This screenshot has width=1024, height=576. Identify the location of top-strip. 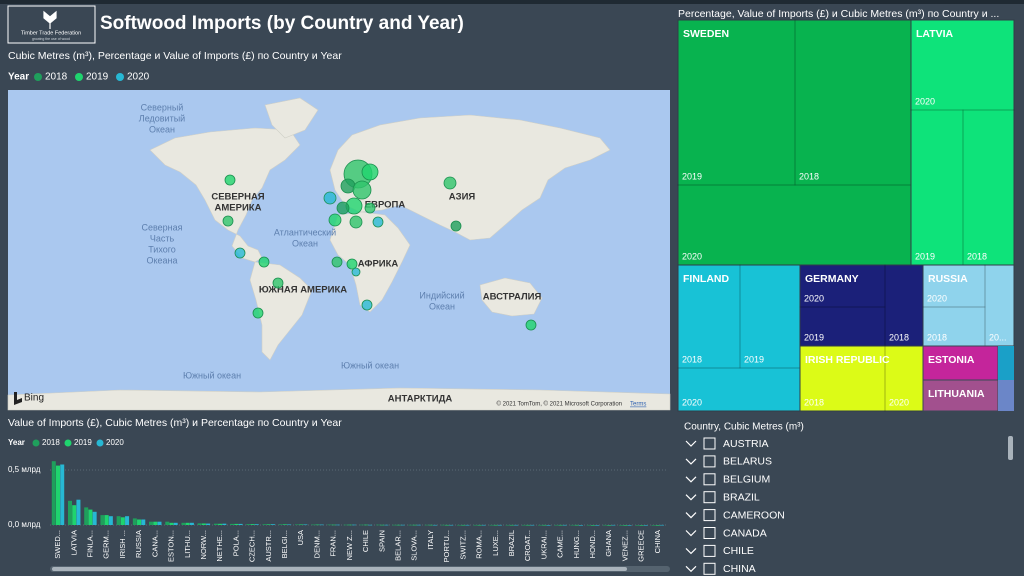
(512, 2).